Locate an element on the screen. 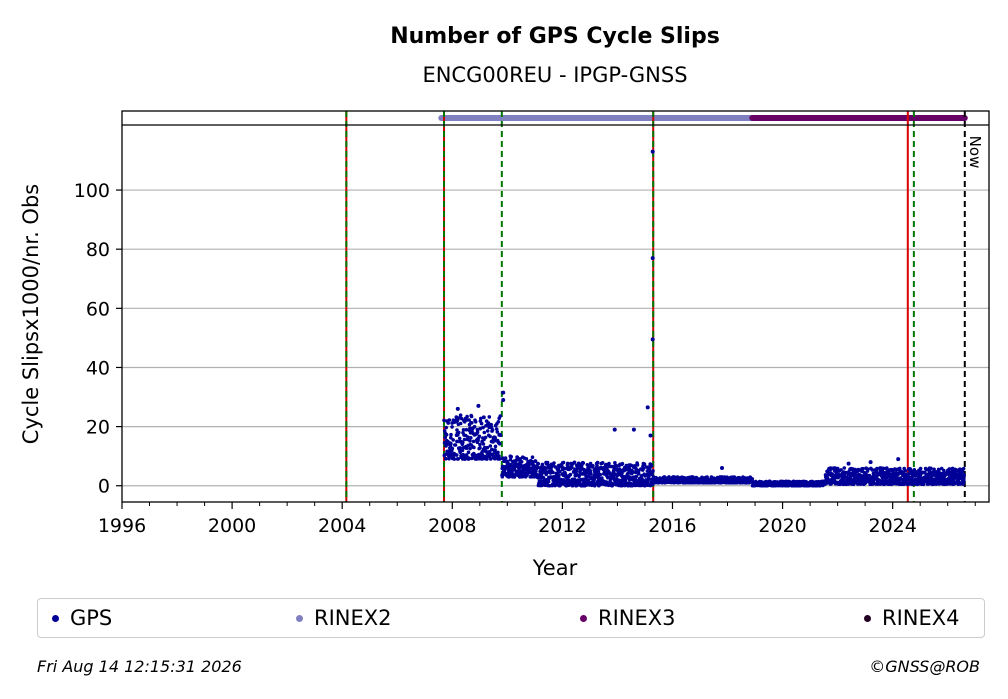  x-tick-label: 2020 is located at coordinates (782, 526).